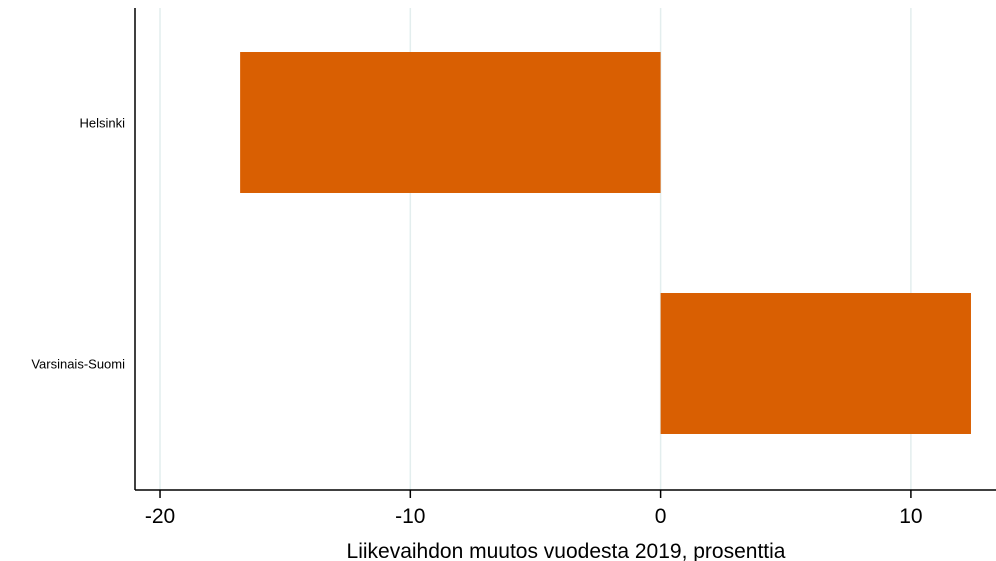 Image resolution: width=996 pixels, height=561 pixels. Describe the element at coordinates (534, 509) in the screenshot. I see `x-ticks: -20 -10 0 10` at that location.